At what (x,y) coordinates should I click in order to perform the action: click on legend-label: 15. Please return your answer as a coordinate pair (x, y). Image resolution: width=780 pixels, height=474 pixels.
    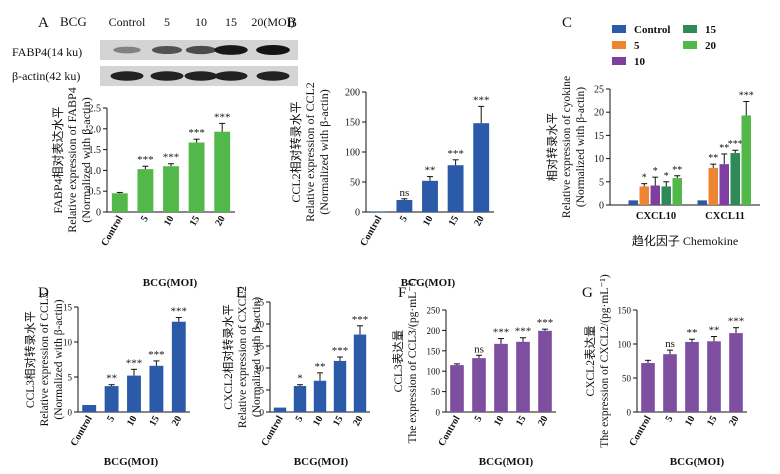
    Looking at the image, I should click on (711, 30).